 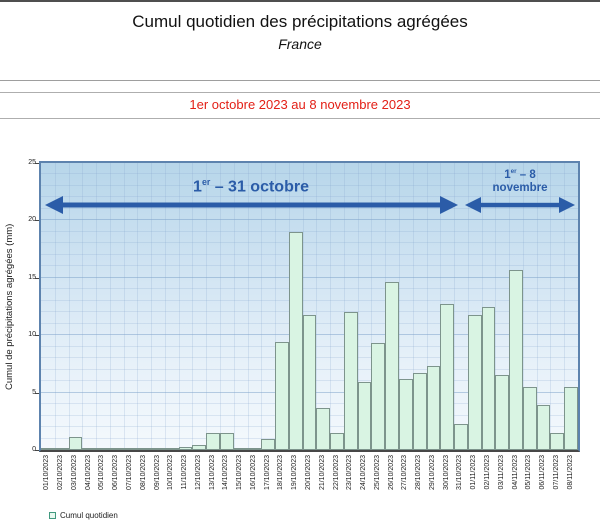 What do you see at coordinates (502, 412) in the screenshot?
I see `bar-03-11-2023` at bounding box center [502, 412].